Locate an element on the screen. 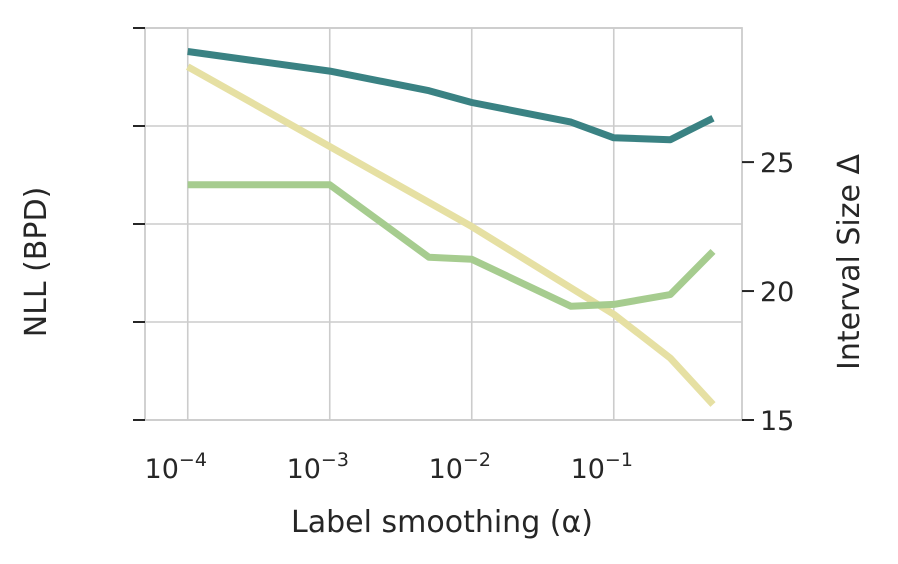 Image resolution: width=898 pixels, height=564 pixels. right-axis-ticks: 15 20 25 is located at coordinates (768, 292).